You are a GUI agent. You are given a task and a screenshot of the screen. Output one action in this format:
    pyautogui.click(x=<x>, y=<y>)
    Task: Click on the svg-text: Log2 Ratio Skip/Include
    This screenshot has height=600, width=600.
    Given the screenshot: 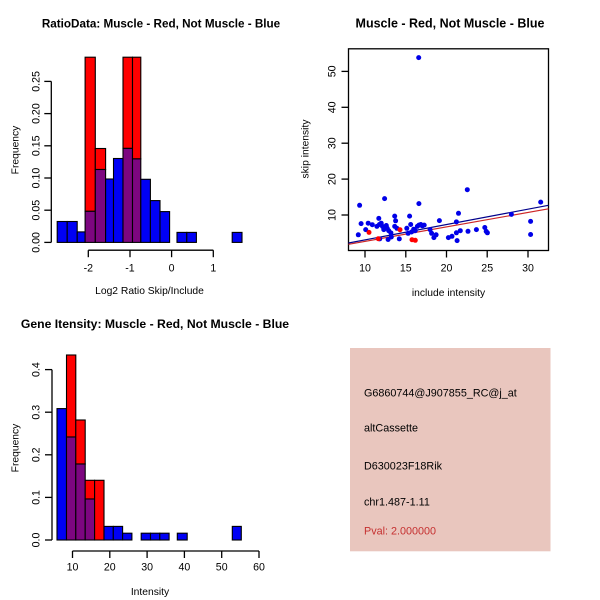 What is the action you would take?
    pyautogui.click(x=149, y=291)
    